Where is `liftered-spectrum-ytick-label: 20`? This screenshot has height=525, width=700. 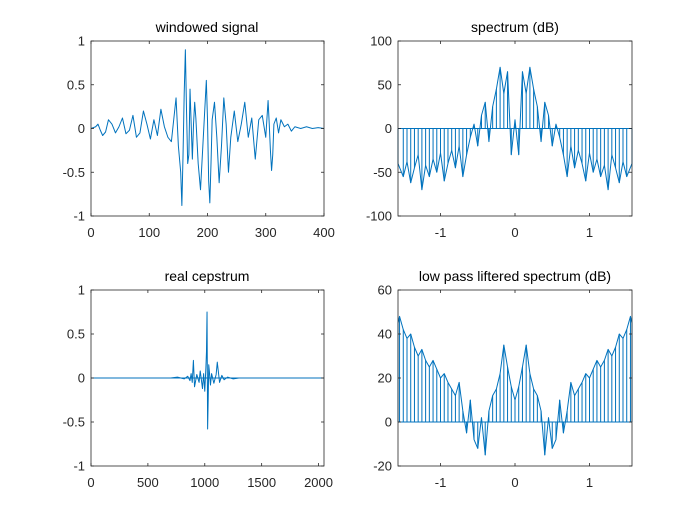 liftered-spectrum-ytick-label: 20 is located at coordinates (385, 378).